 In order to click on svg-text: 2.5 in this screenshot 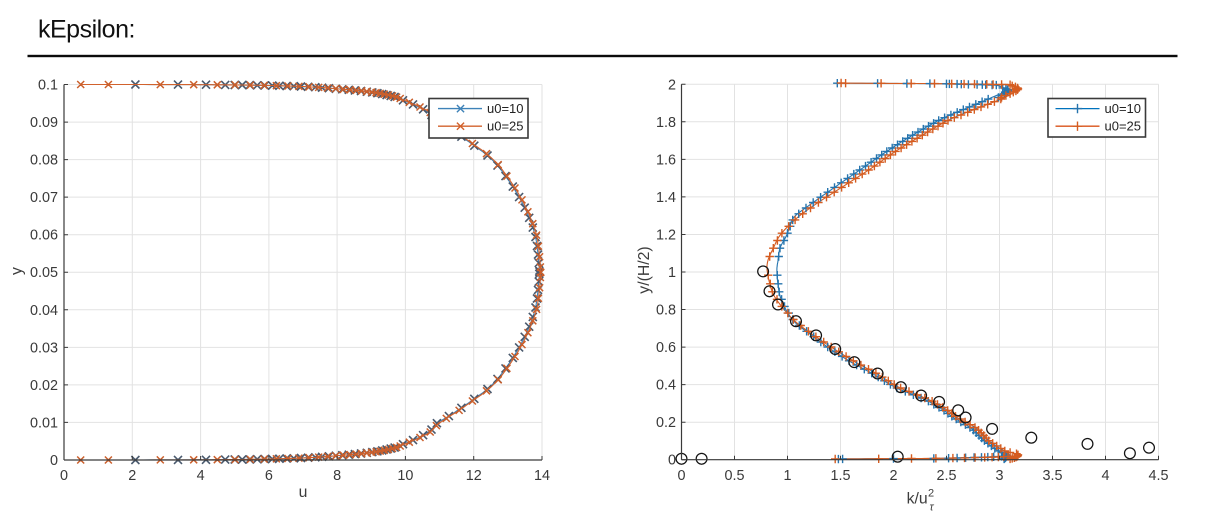, I will do `click(946, 476)`.